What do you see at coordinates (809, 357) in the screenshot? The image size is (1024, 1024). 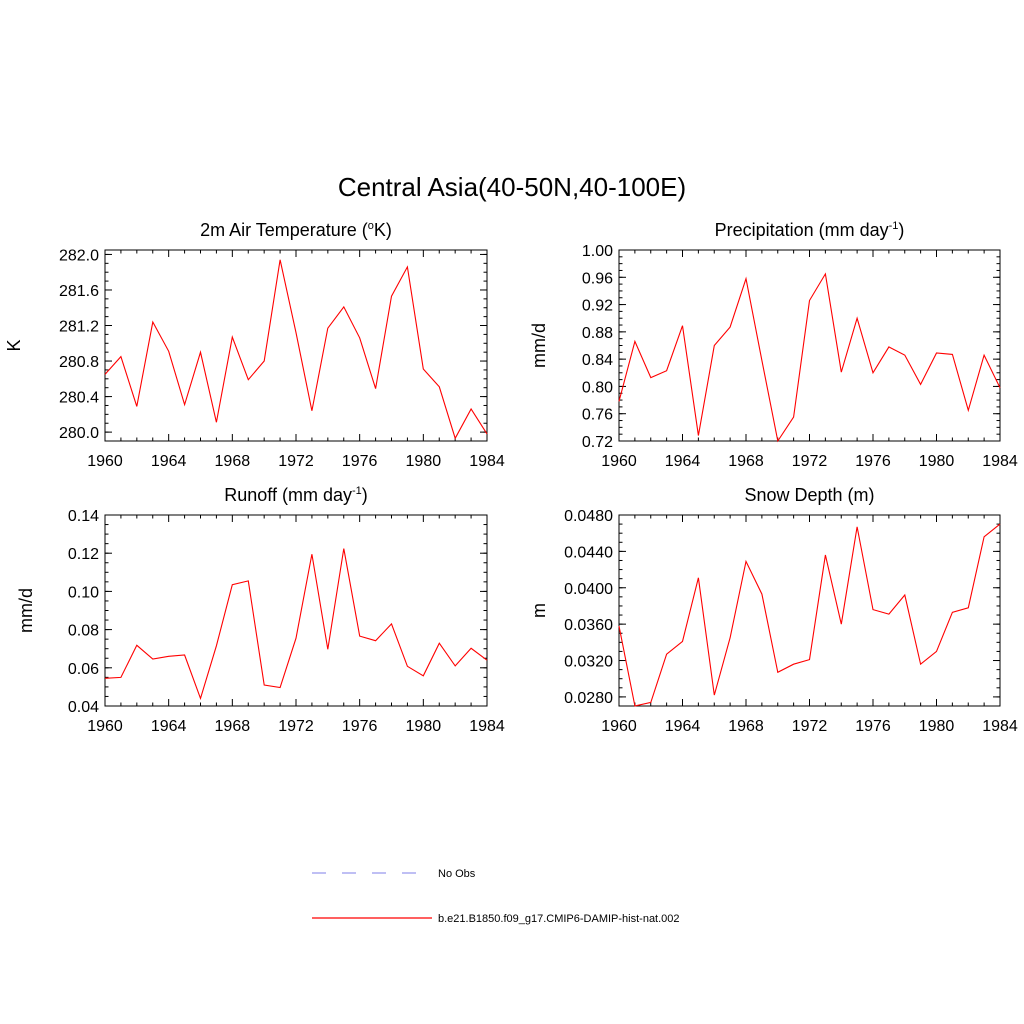 I see `precipitation-series-line` at bounding box center [809, 357].